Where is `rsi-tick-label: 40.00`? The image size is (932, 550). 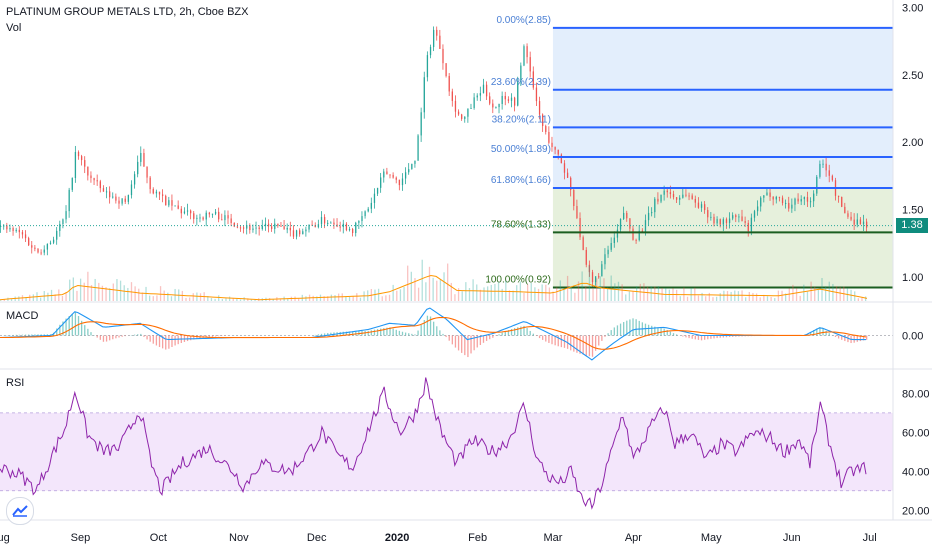 rsi-tick-label: 40.00 is located at coordinates (916, 472).